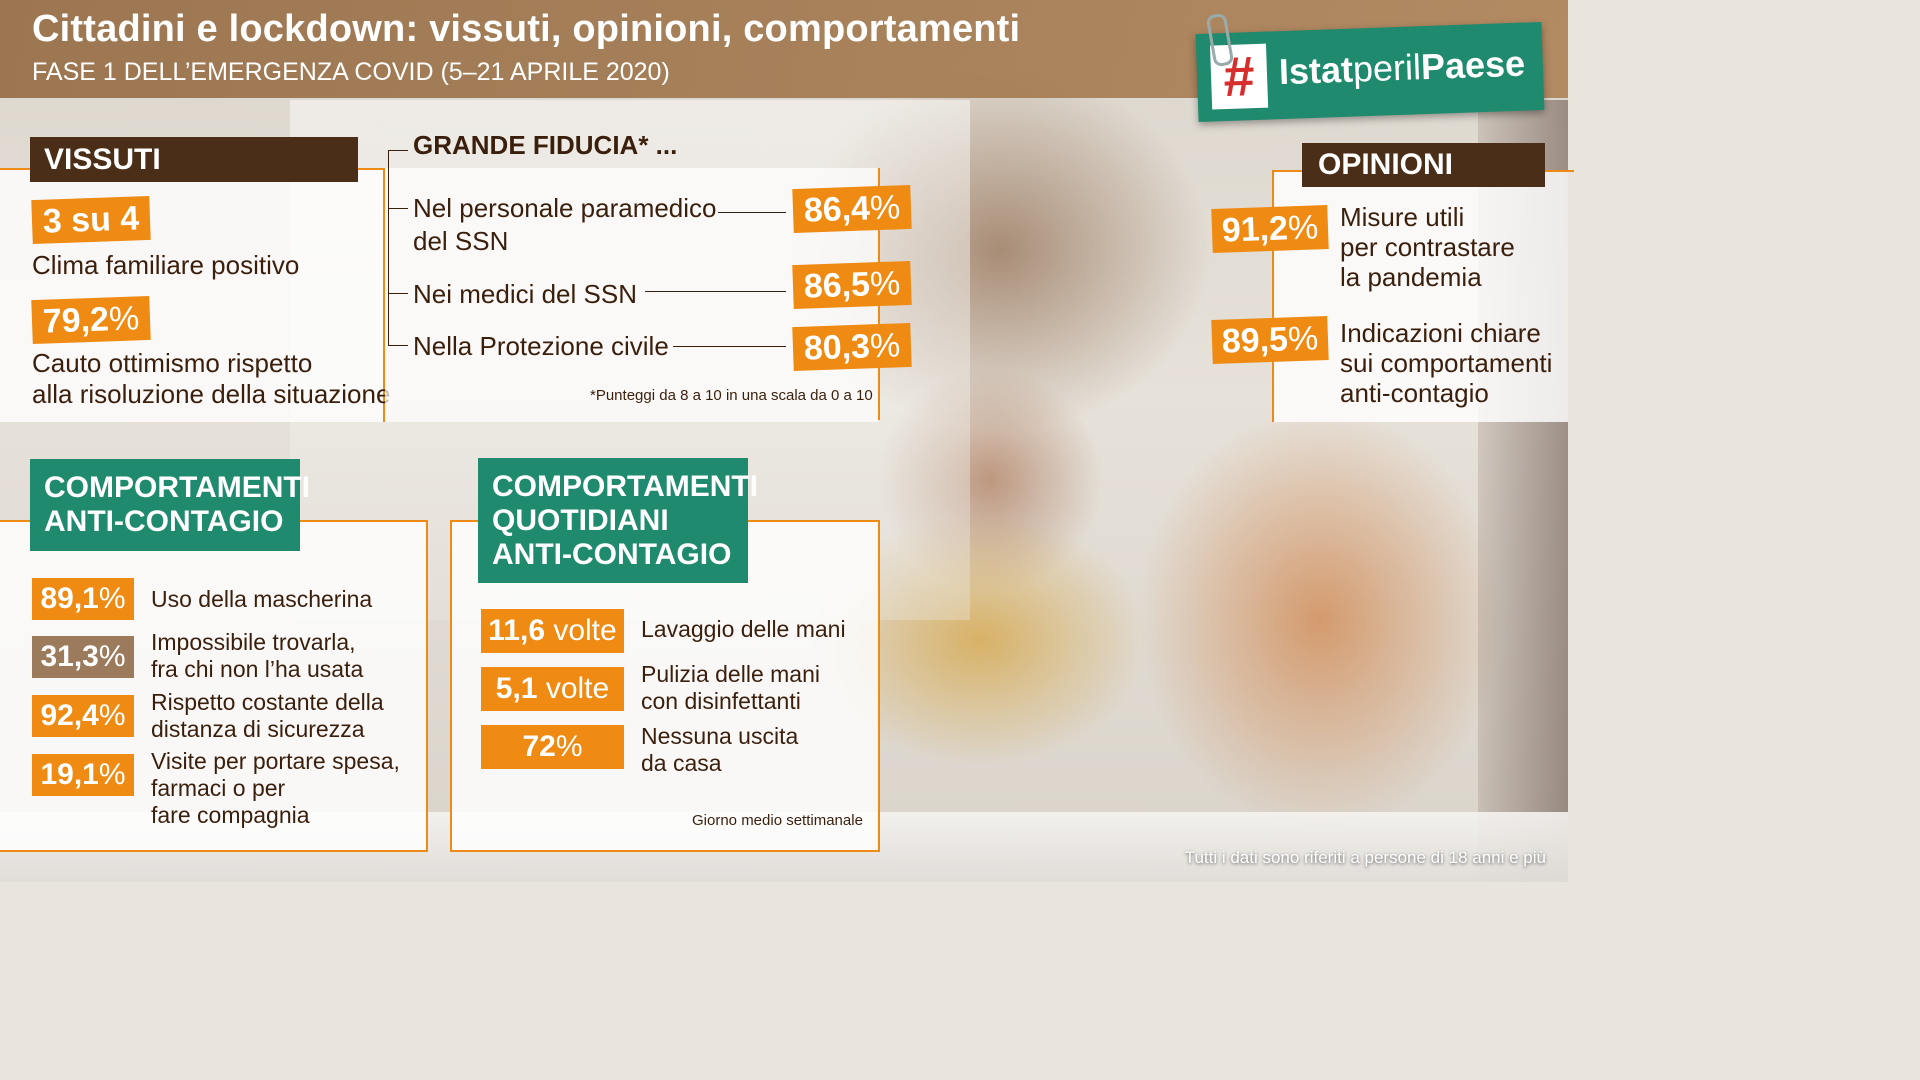  Describe the element at coordinates (721, 701) in the screenshot. I see `quotidiani-label-pulizia-2: con disinfettanti` at that location.